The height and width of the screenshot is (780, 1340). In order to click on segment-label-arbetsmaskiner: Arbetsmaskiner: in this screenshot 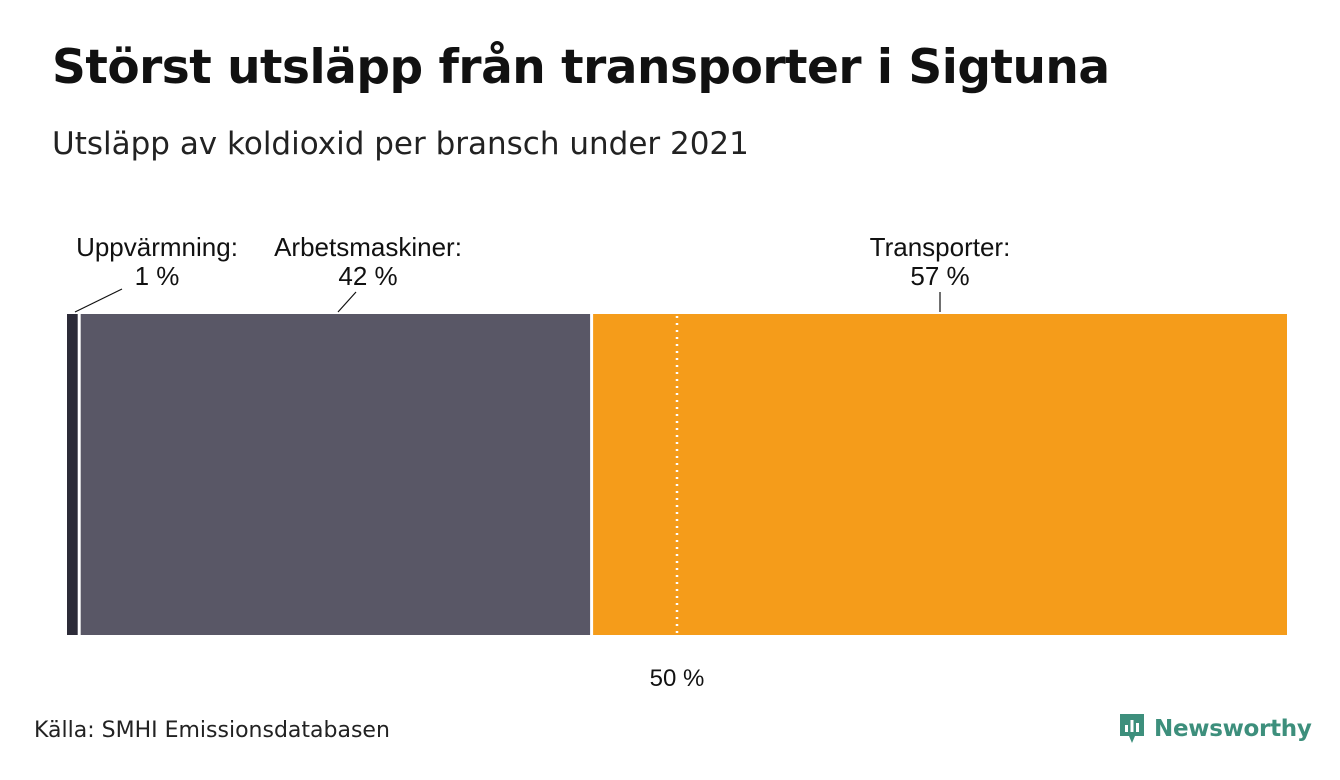, I will do `click(368, 247)`.